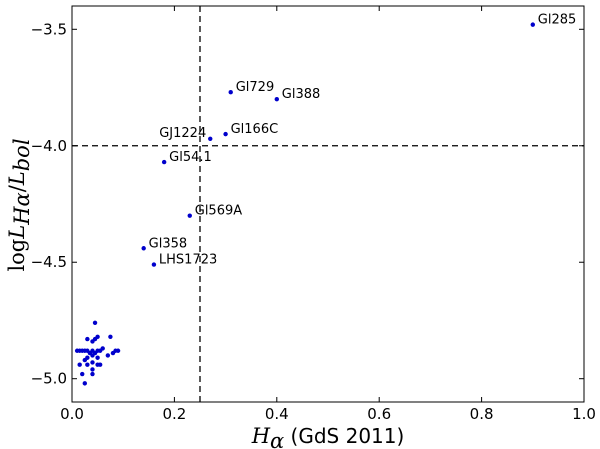 The image size is (600, 449). What do you see at coordinates (255, 87) in the screenshot?
I see `point-label: Gl729` at bounding box center [255, 87].